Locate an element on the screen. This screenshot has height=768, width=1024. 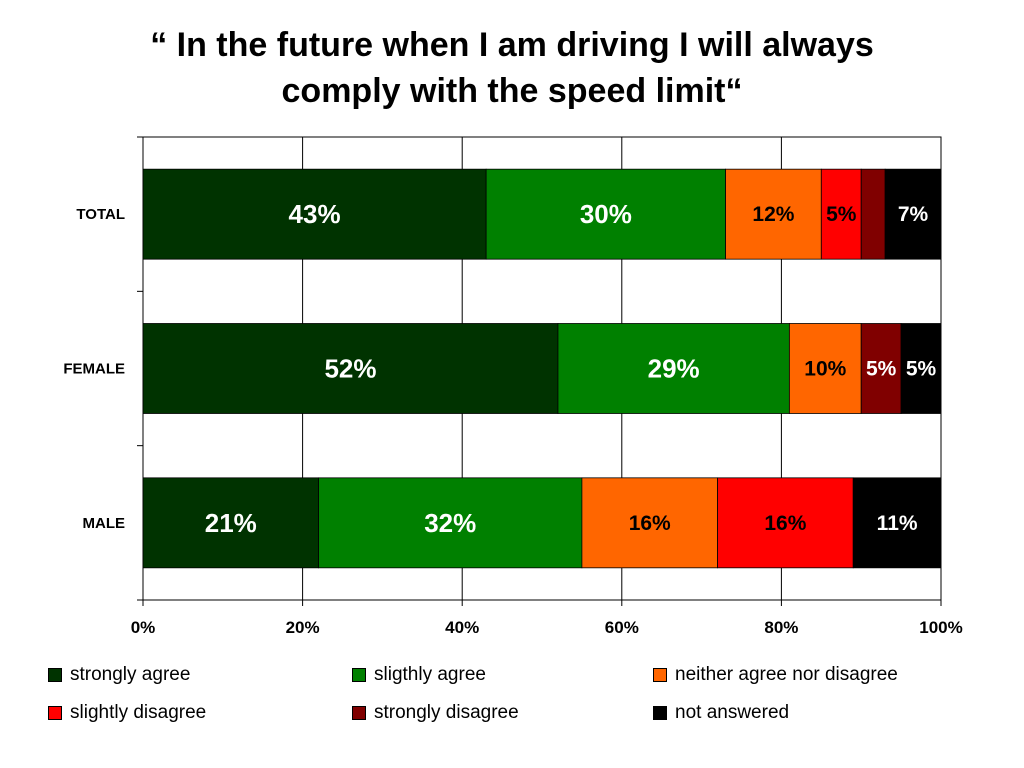
data-label: 52% is located at coordinates (350, 369).